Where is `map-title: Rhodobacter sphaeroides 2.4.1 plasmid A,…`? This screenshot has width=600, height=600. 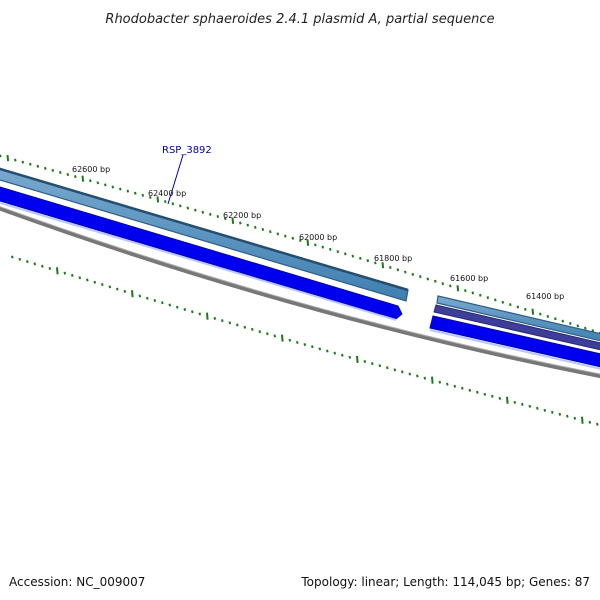 map-title: Rhodobacter sphaeroides 2.4.1 plasmid A,… is located at coordinates (299, 19).